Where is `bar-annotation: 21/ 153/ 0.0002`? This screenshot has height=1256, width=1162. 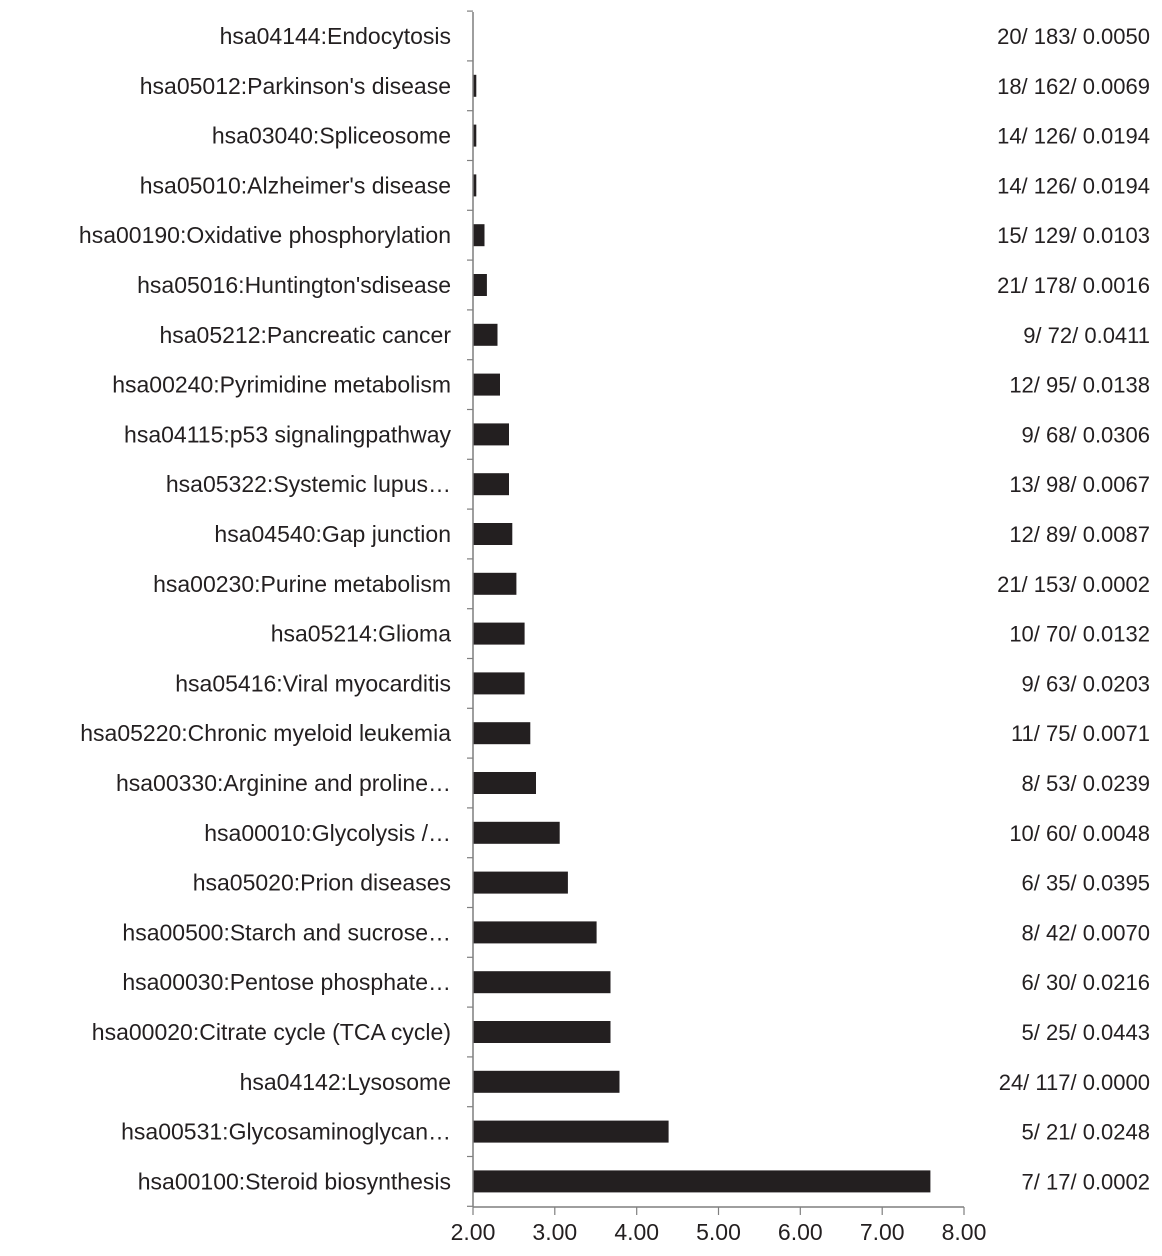
bar-annotation: 21/ 153/ 0.0002 is located at coordinates (1073, 584).